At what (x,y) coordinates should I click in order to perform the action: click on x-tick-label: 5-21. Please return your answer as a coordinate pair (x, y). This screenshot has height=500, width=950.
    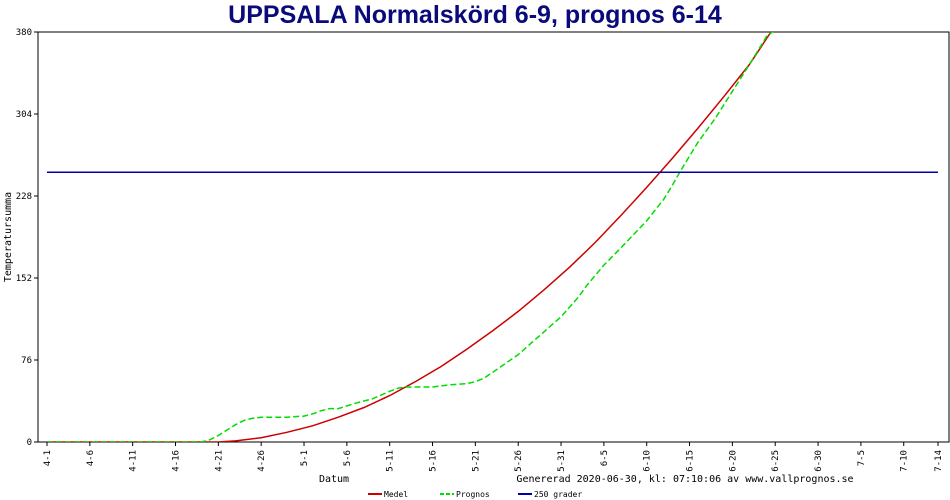
    Looking at the image, I should click on (476, 461).